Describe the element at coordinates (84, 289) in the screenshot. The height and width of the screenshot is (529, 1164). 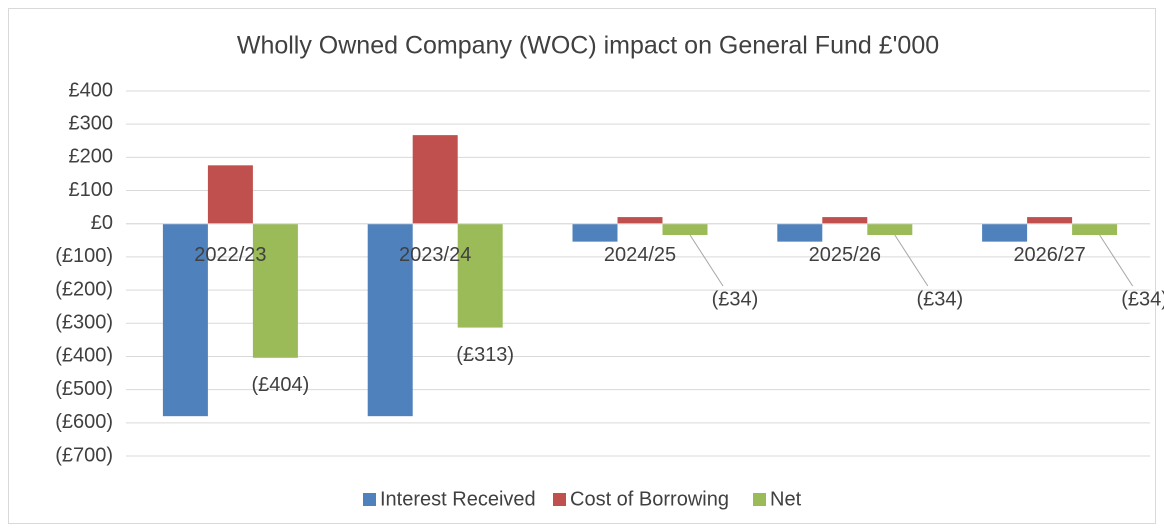
I see `y-tick-label: (£200)` at that location.